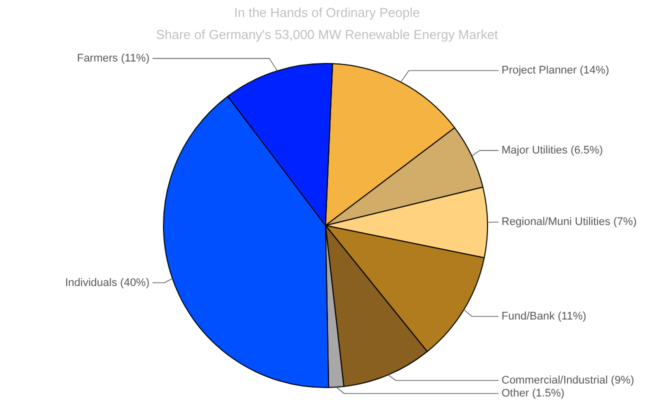 Image resolution: width=653 pixels, height=401 pixels. I want to click on slice-label: Fund/Bank (11%), so click(544, 316).